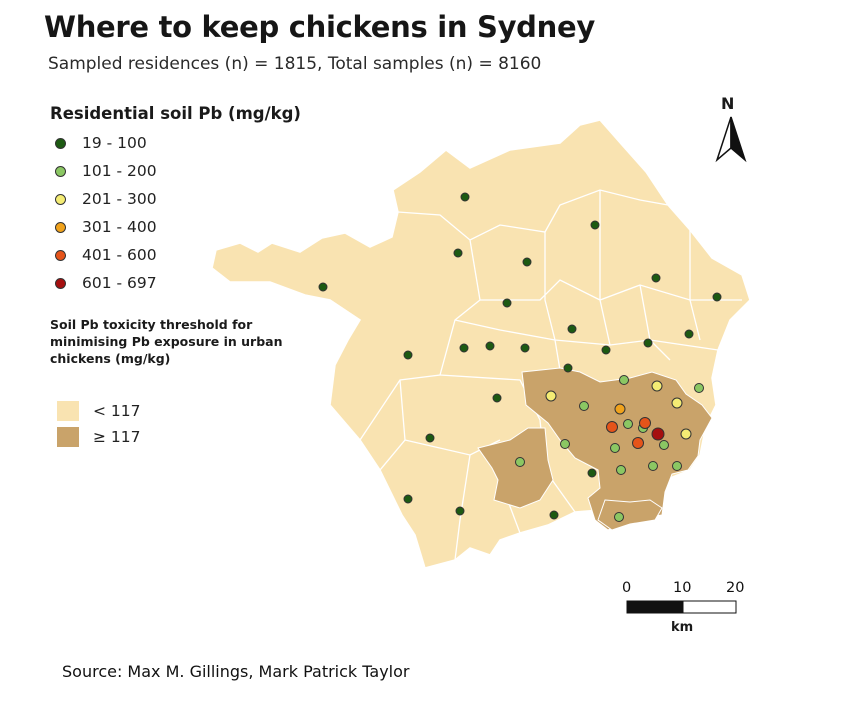  What do you see at coordinates (119, 227) in the screenshot?
I see `legend-label: 301 - 400` at bounding box center [119, 227].